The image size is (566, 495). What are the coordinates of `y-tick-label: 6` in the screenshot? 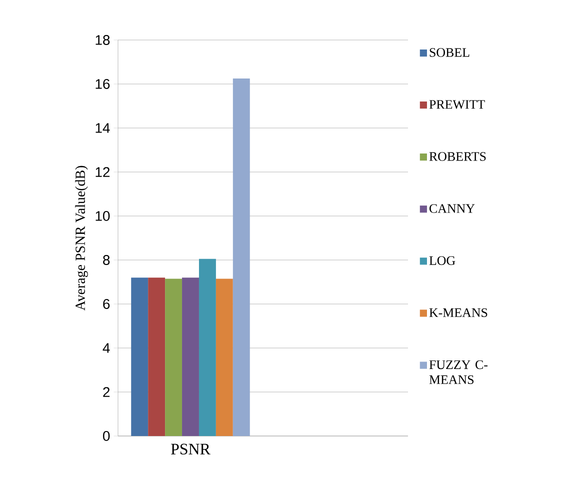 It's located at (106, 304).